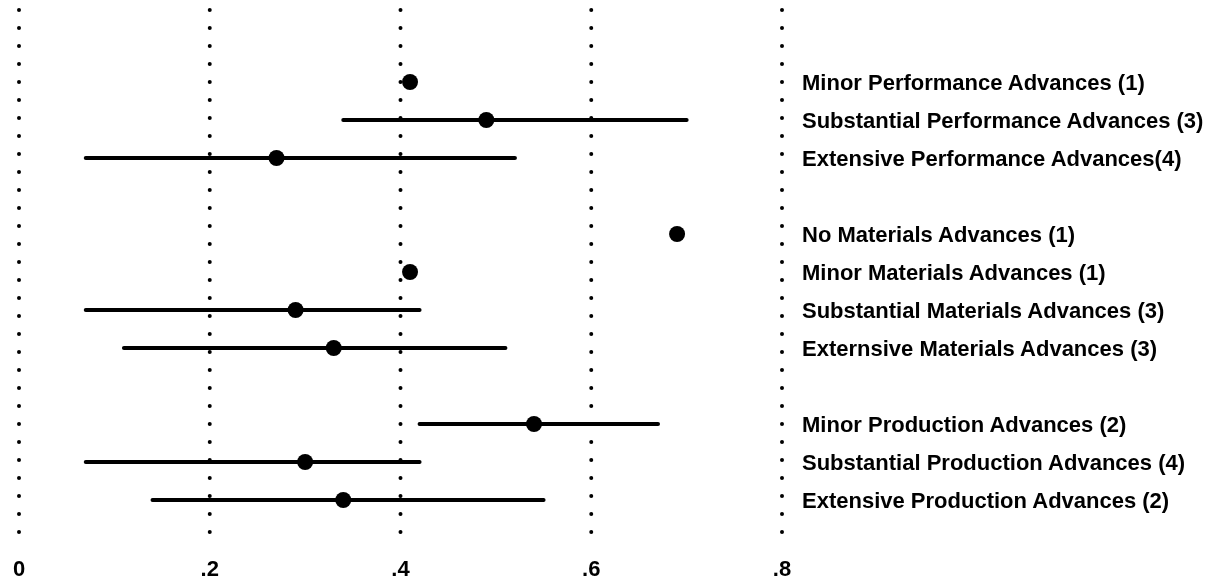 The image size is (1218, 580). What do you see at coordinates (401, 568) in the screenshot?
I see `x-tick-label: .4` at bounding box center [401, 568].